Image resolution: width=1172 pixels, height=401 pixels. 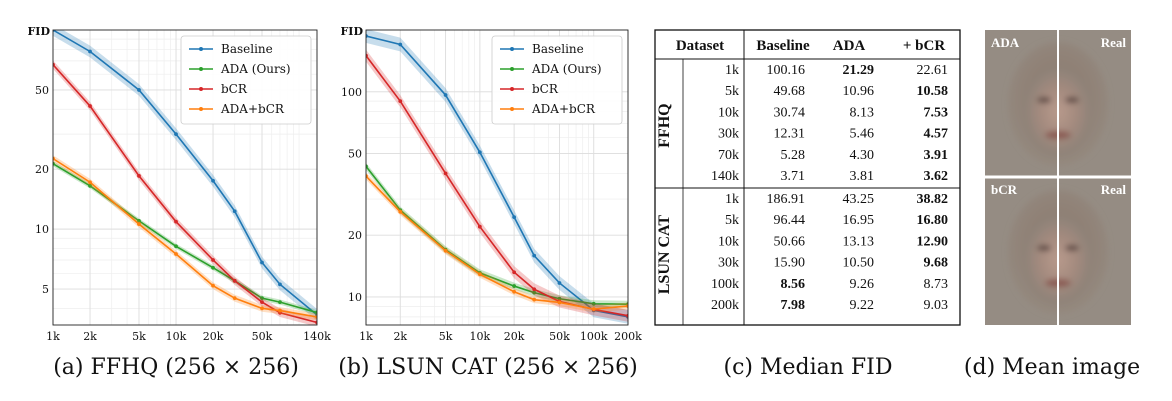 I want to click on table-cell: 4.57, so click(x=936, y=134).